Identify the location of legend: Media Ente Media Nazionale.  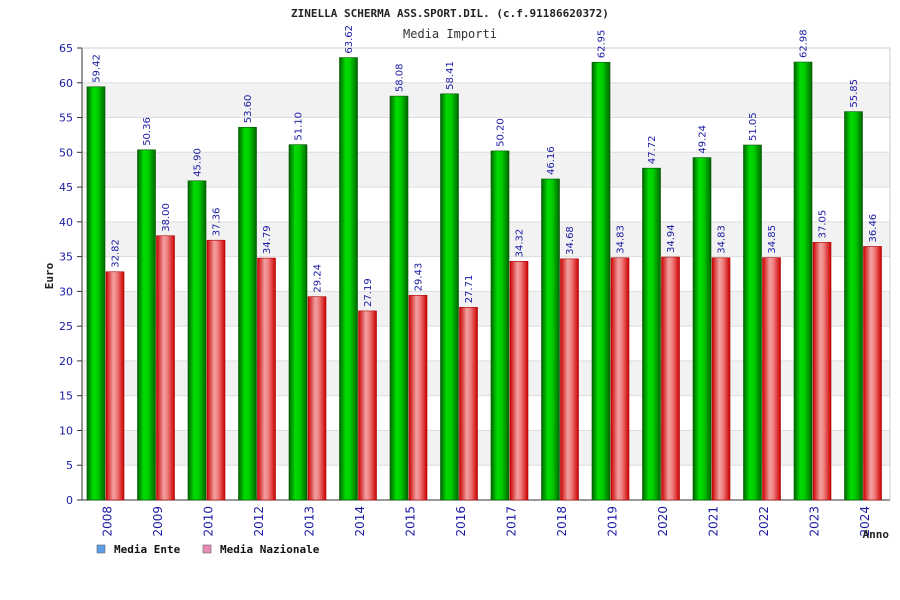
(208, 549).